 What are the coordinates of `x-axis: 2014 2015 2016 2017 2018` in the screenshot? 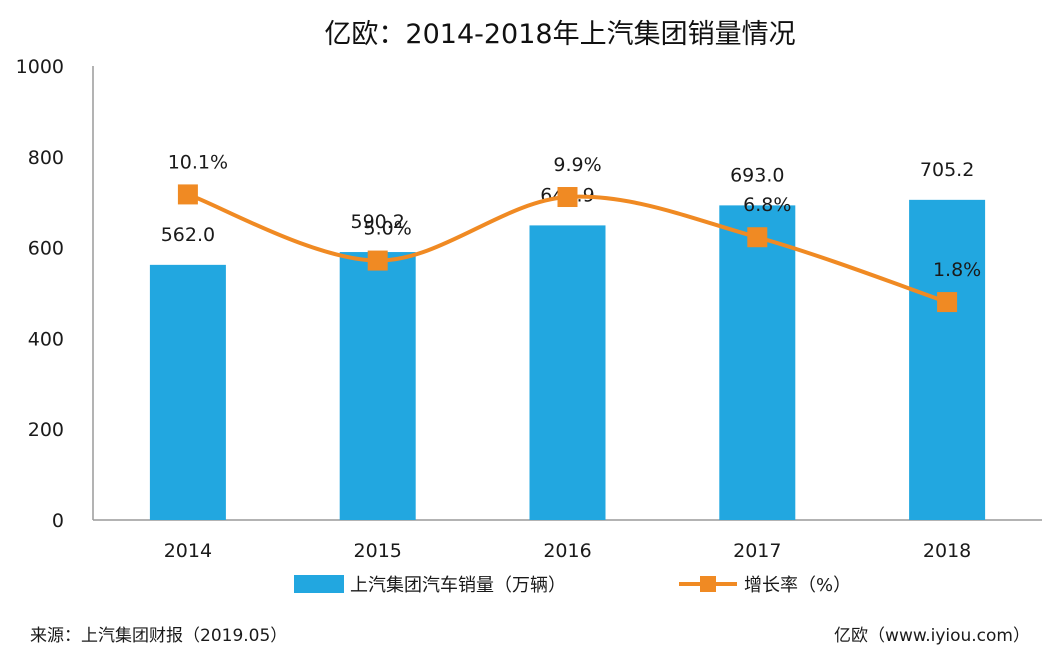 It's located at (568, 551).